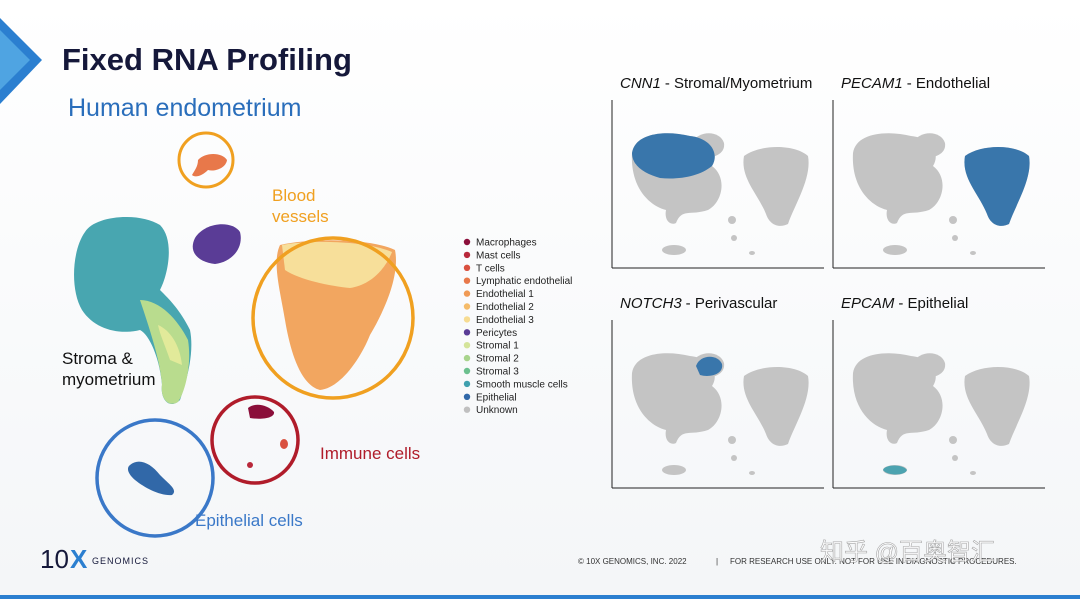 The image size is (1080, 599). What do you see at coordinates (293, 195) in the screenshot?
I see `cluster-label: Blood` at bounding box center [293, 195].